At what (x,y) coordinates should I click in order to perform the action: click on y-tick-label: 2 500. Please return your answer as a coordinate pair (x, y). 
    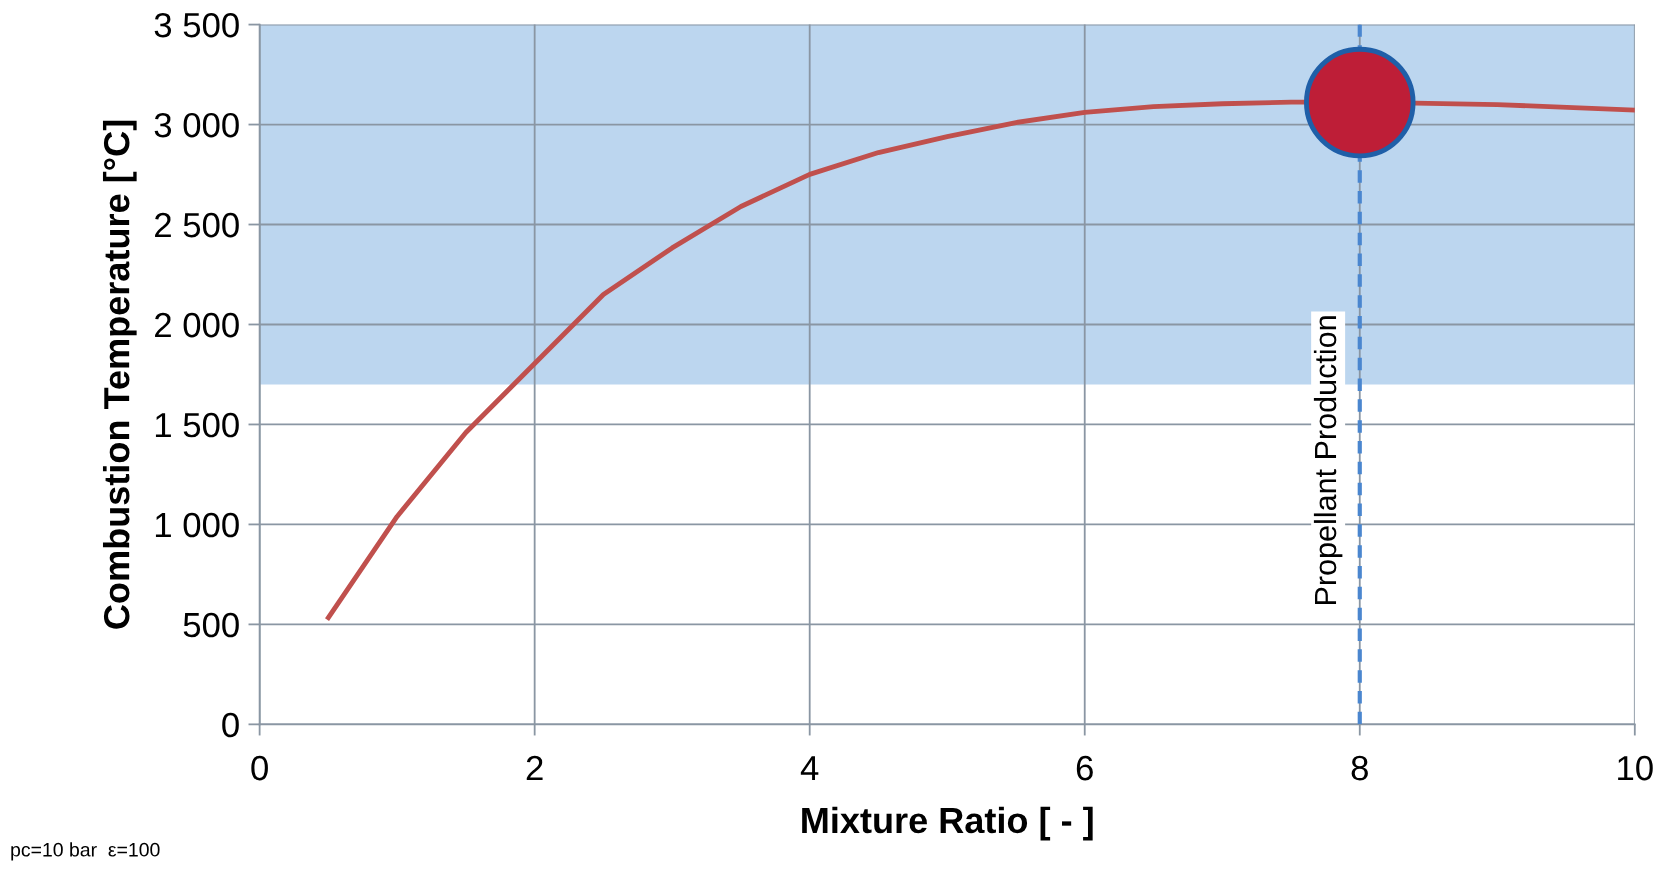
    Looking at the image, I should click on (197, 225).